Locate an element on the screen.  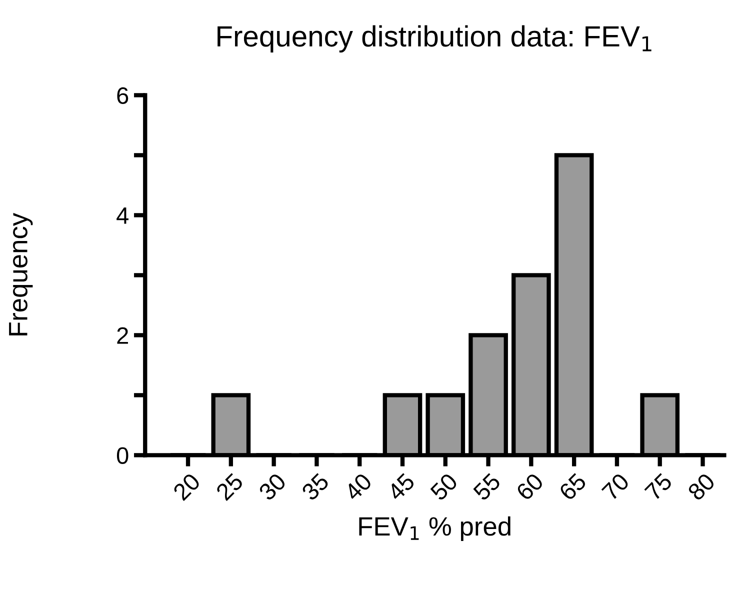
x-tick-label: 45 is located at coordinates (401, 487).